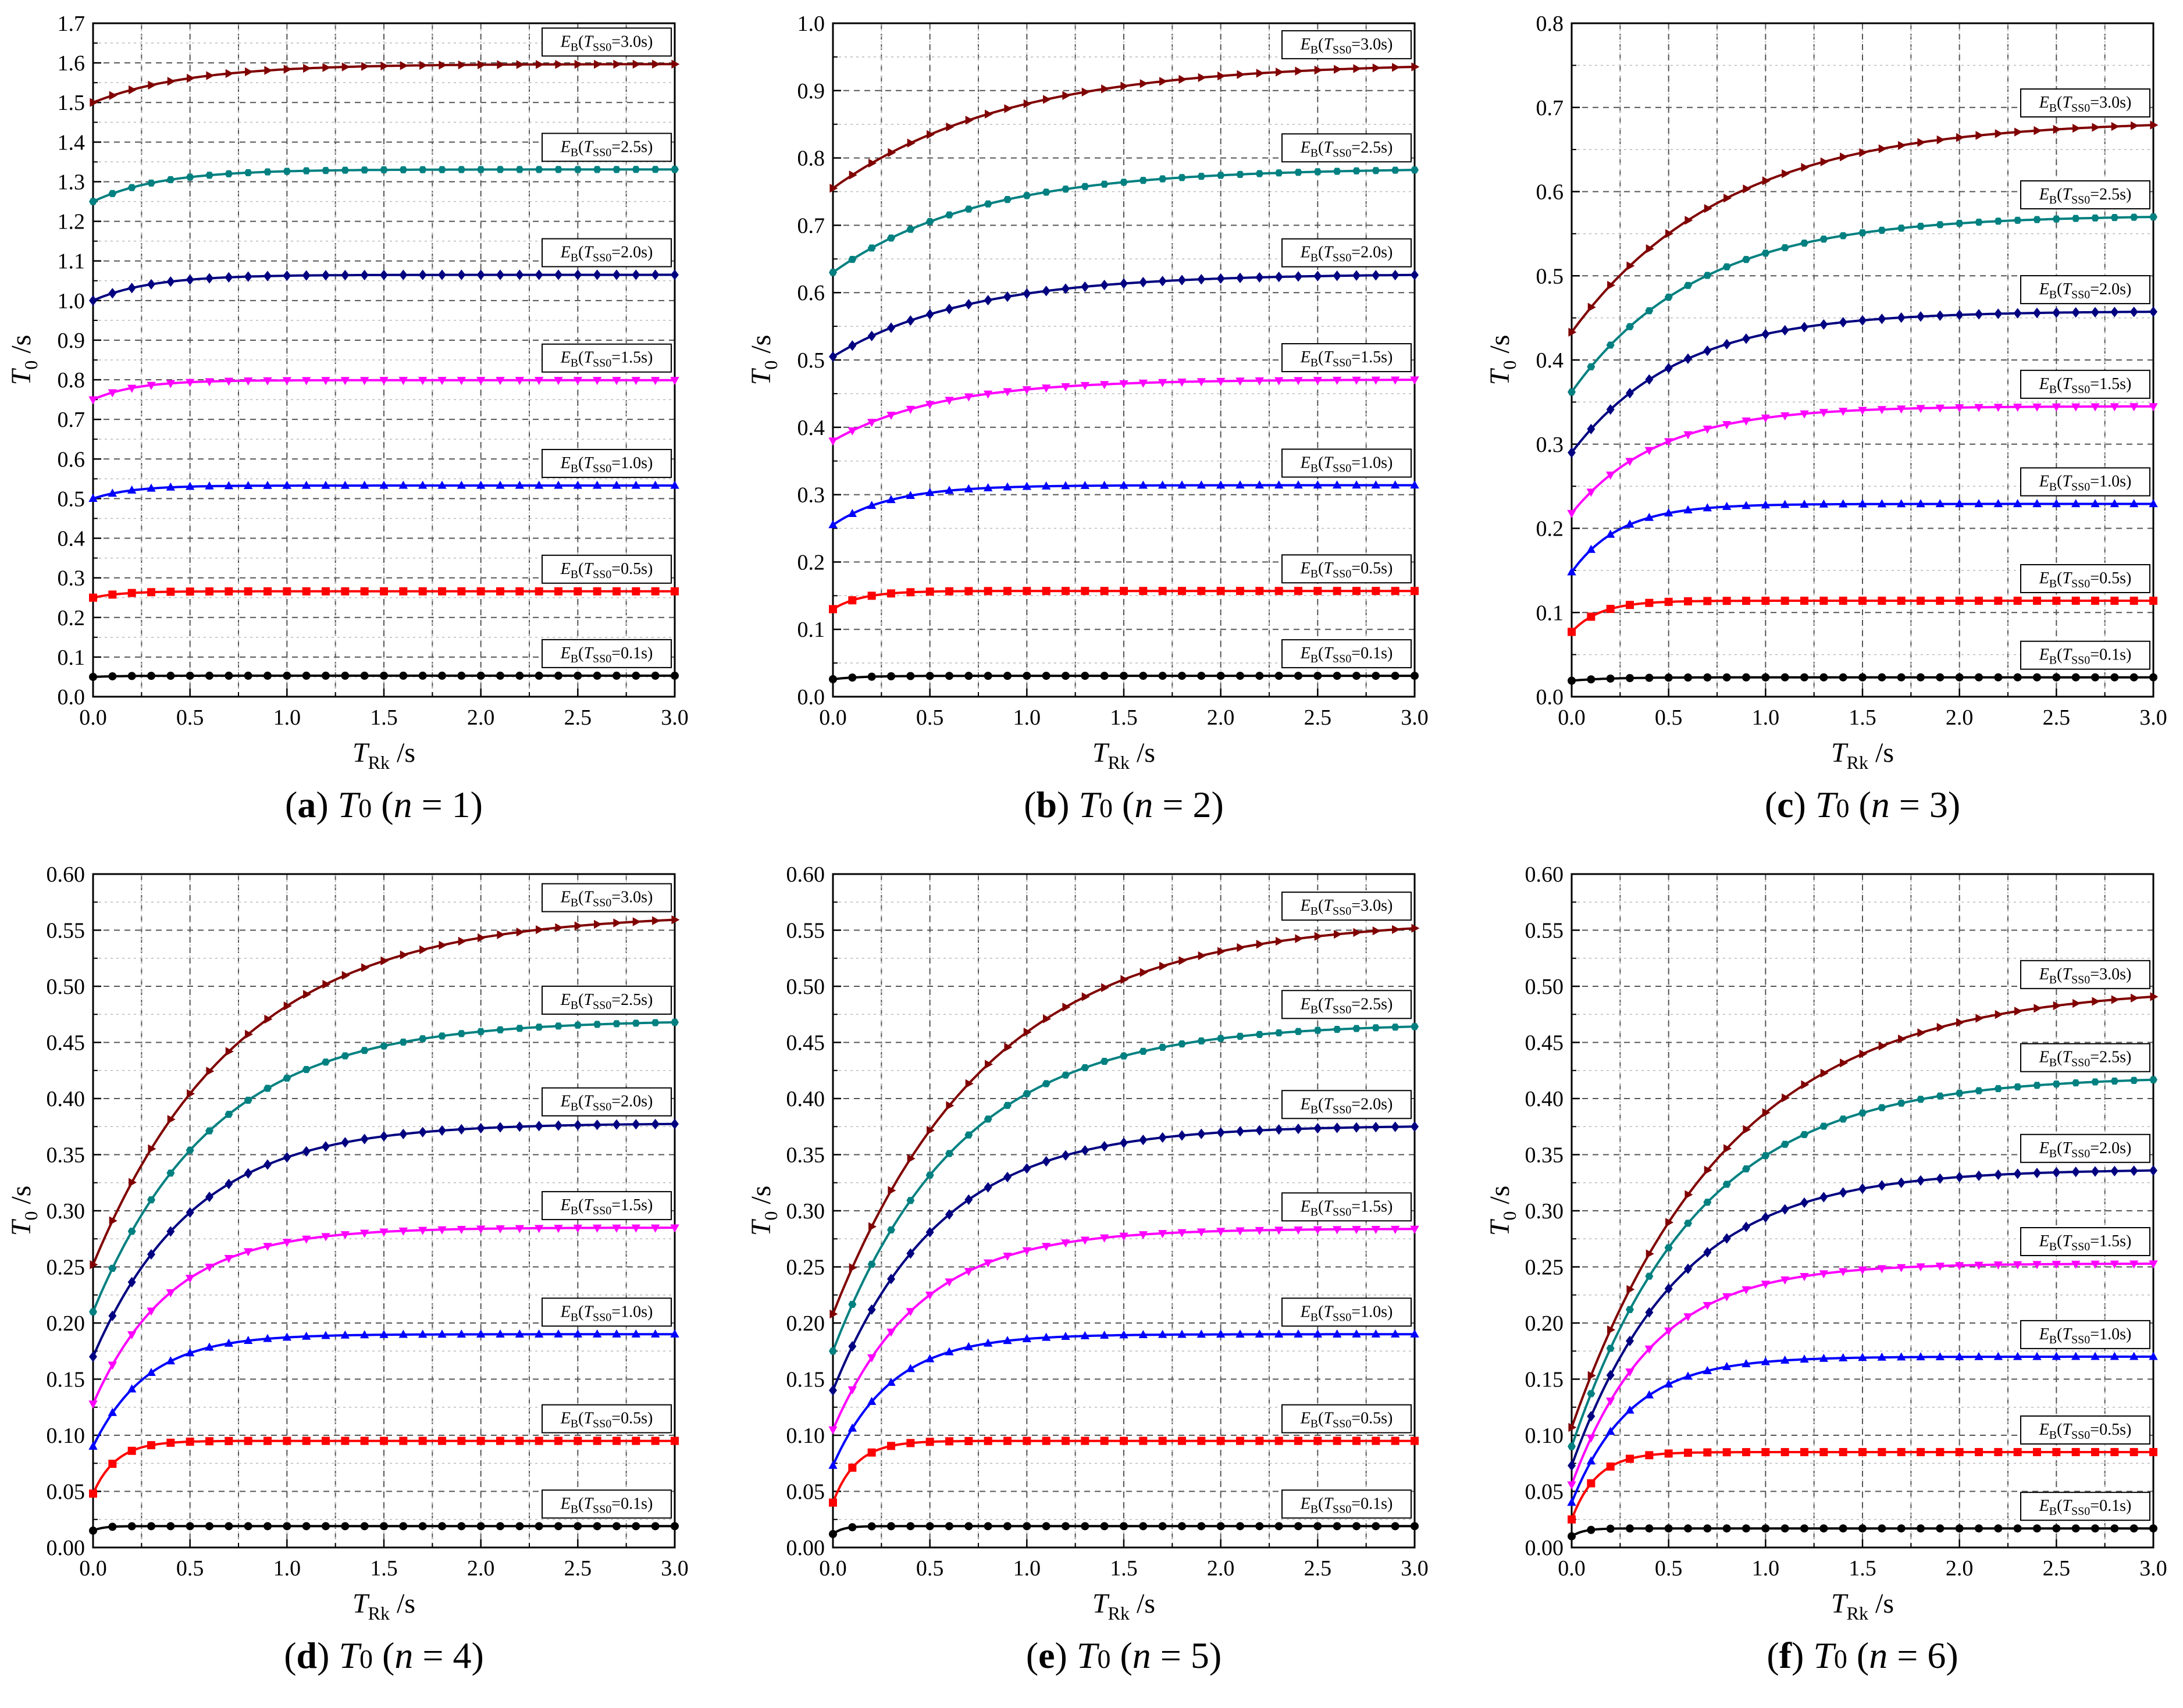  What do you see at coordinates (72, 459) in the screenshot?
I see `y-tick-label: 0.6` at bounding box center [72, 459].